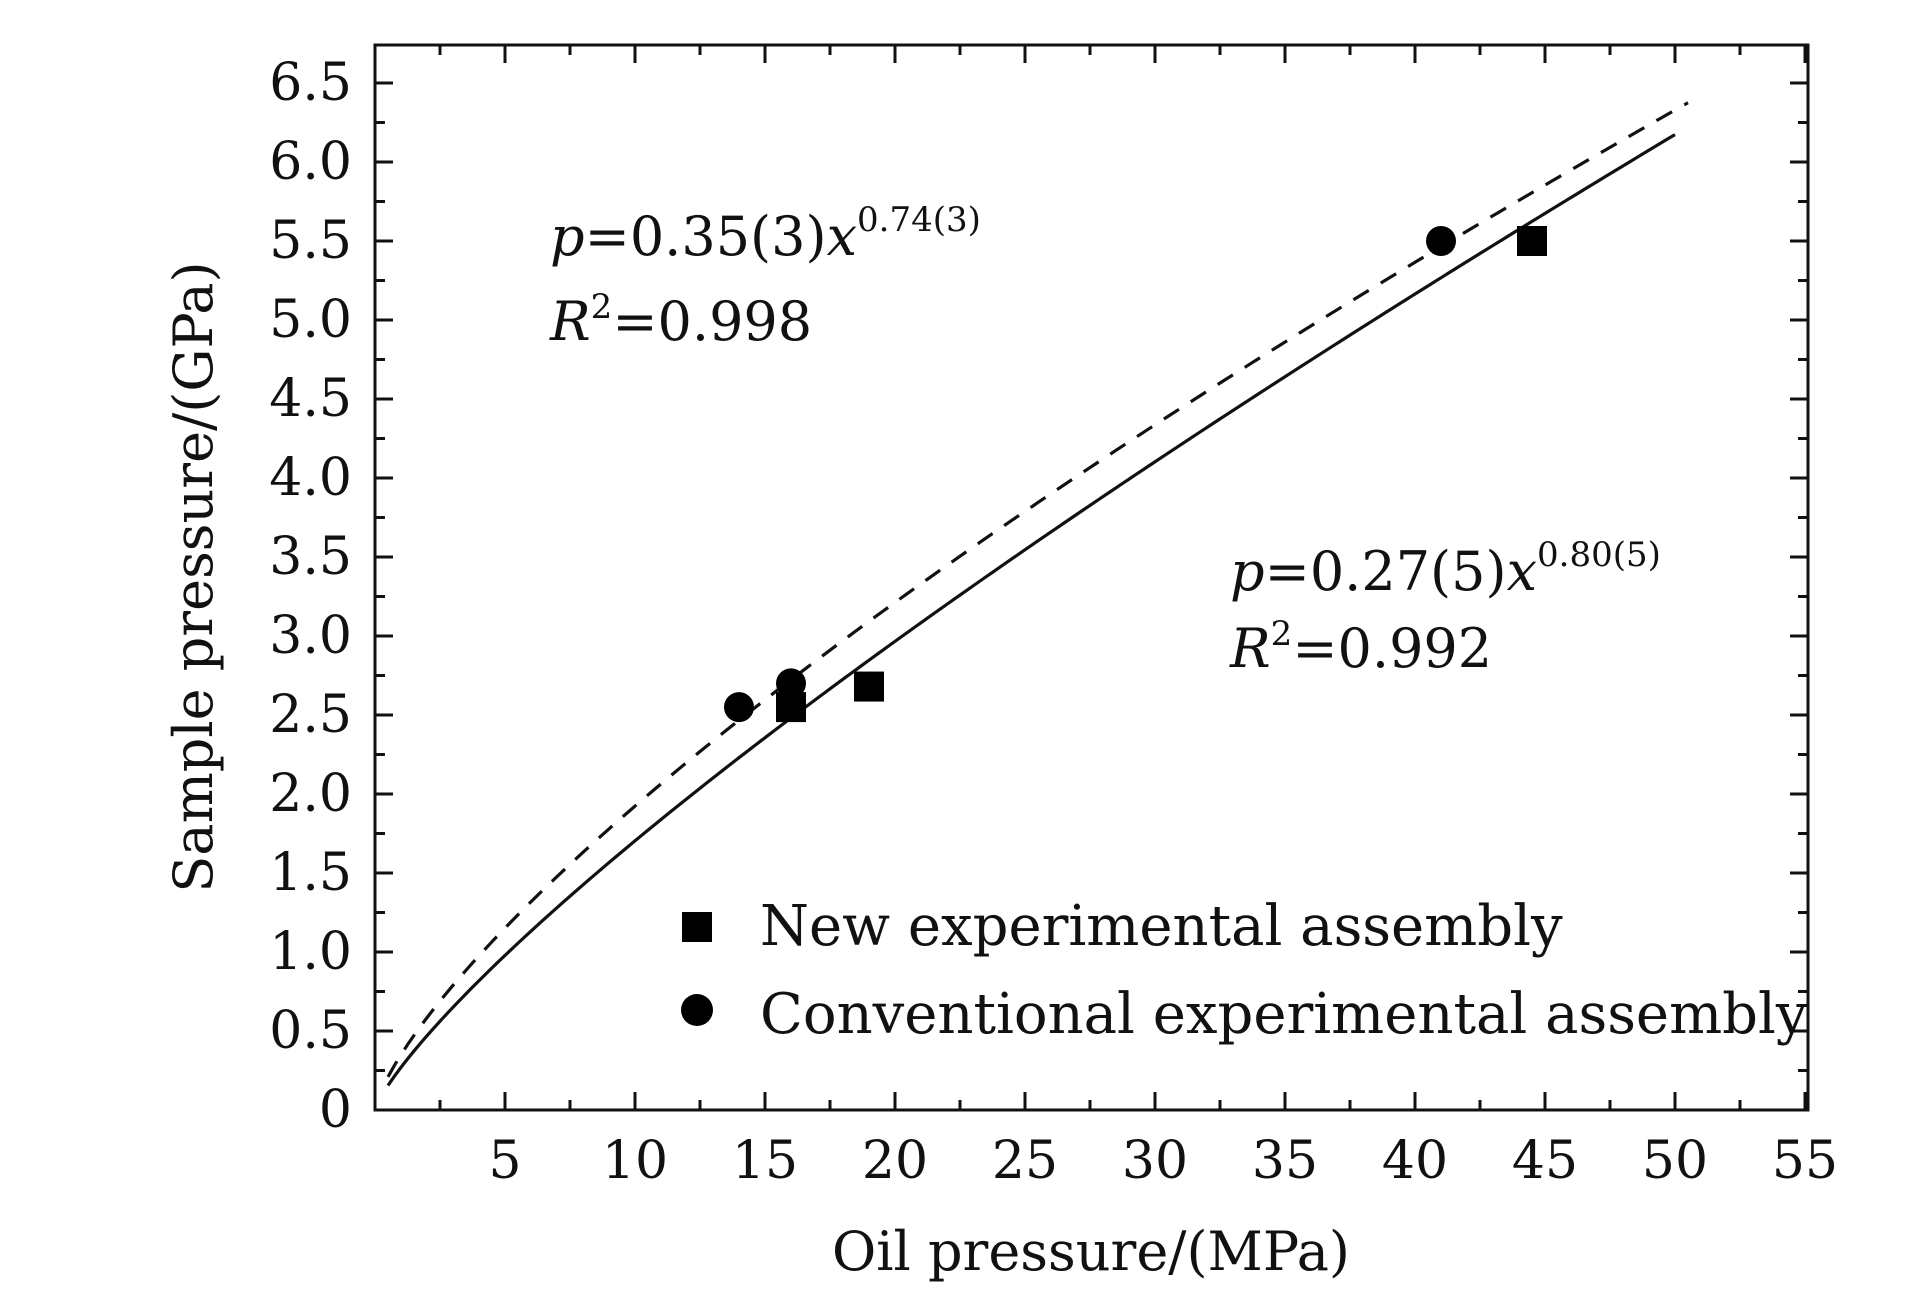  What do you see at coordinates (842, 236) in the screenshot?
I see `conventional-eq-x: x` at bounding box center [842, 236].